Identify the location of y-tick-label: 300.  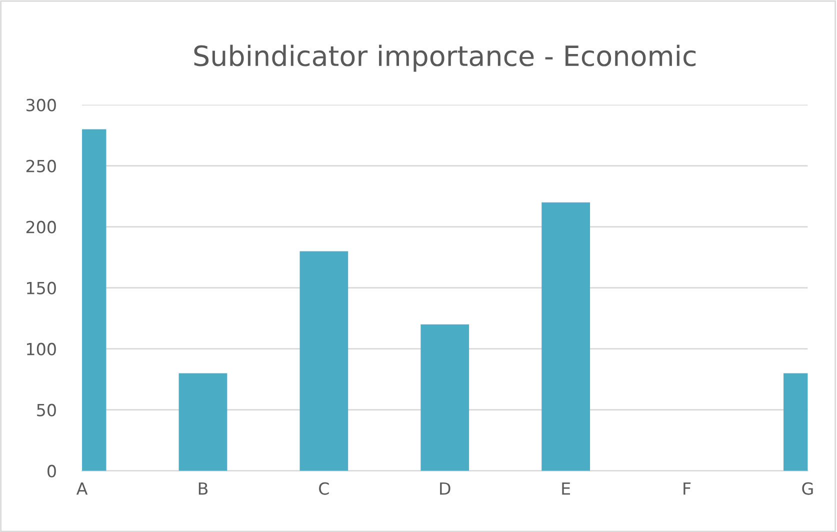
(41, 105).